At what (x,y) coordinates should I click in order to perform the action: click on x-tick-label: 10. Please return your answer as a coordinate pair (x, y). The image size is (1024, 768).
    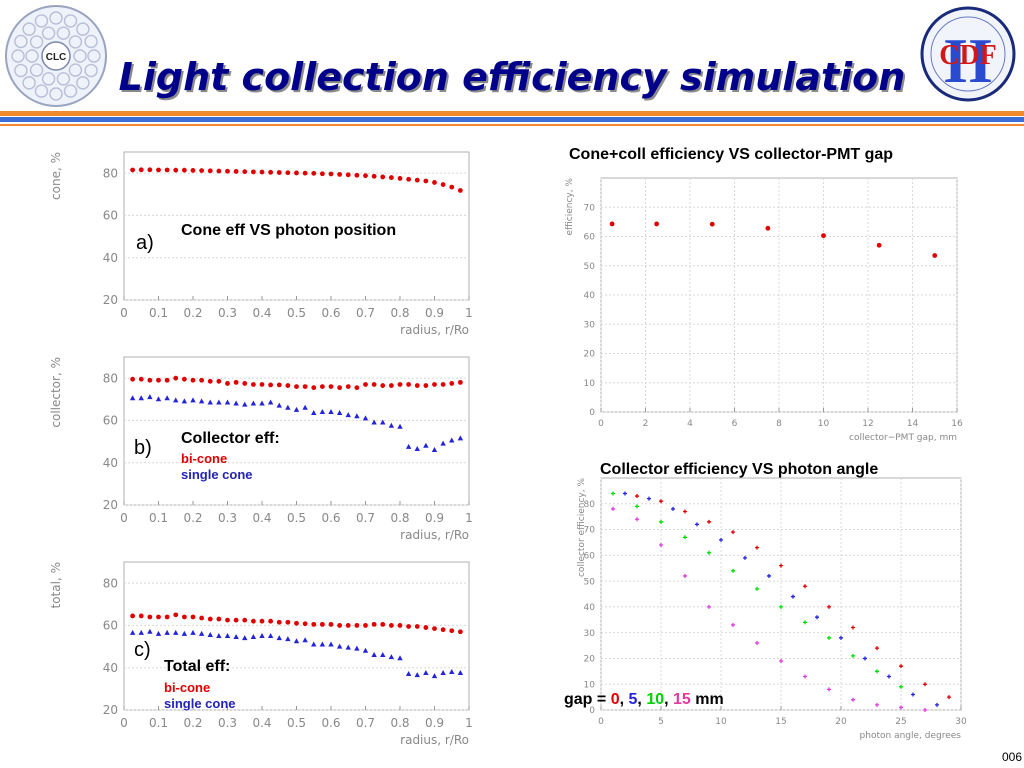
    Looking at the image, I should click on (824, 424).